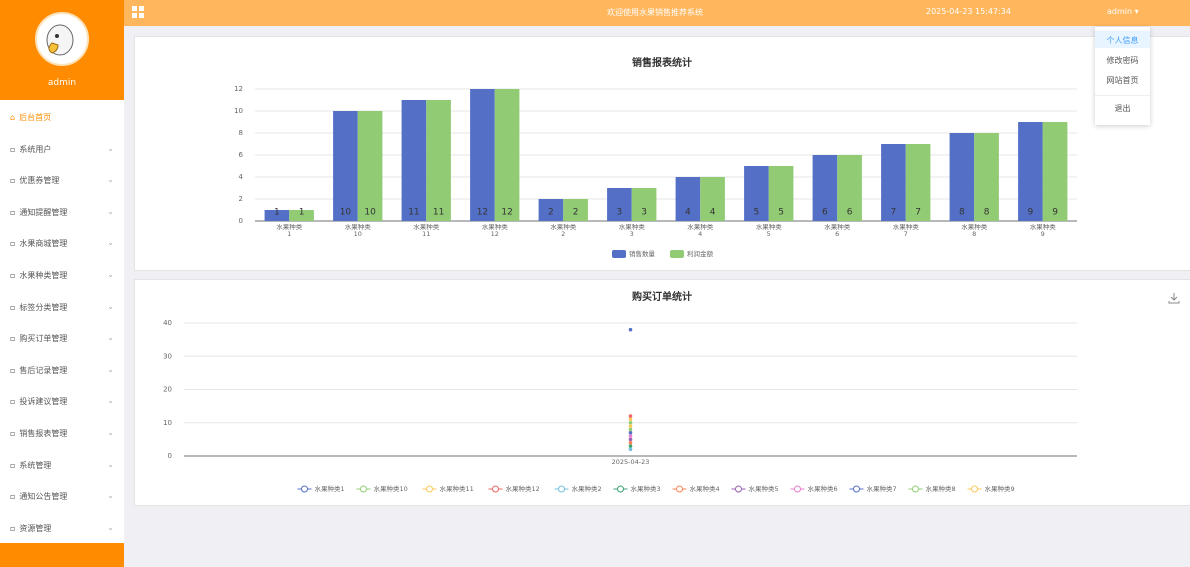 Image resolution: width=1190 pixels, height=567 pixels. Describe the element at coordinates (662, 62) in the screenshot. I see `chart-title: 销售报表统计` at that location.